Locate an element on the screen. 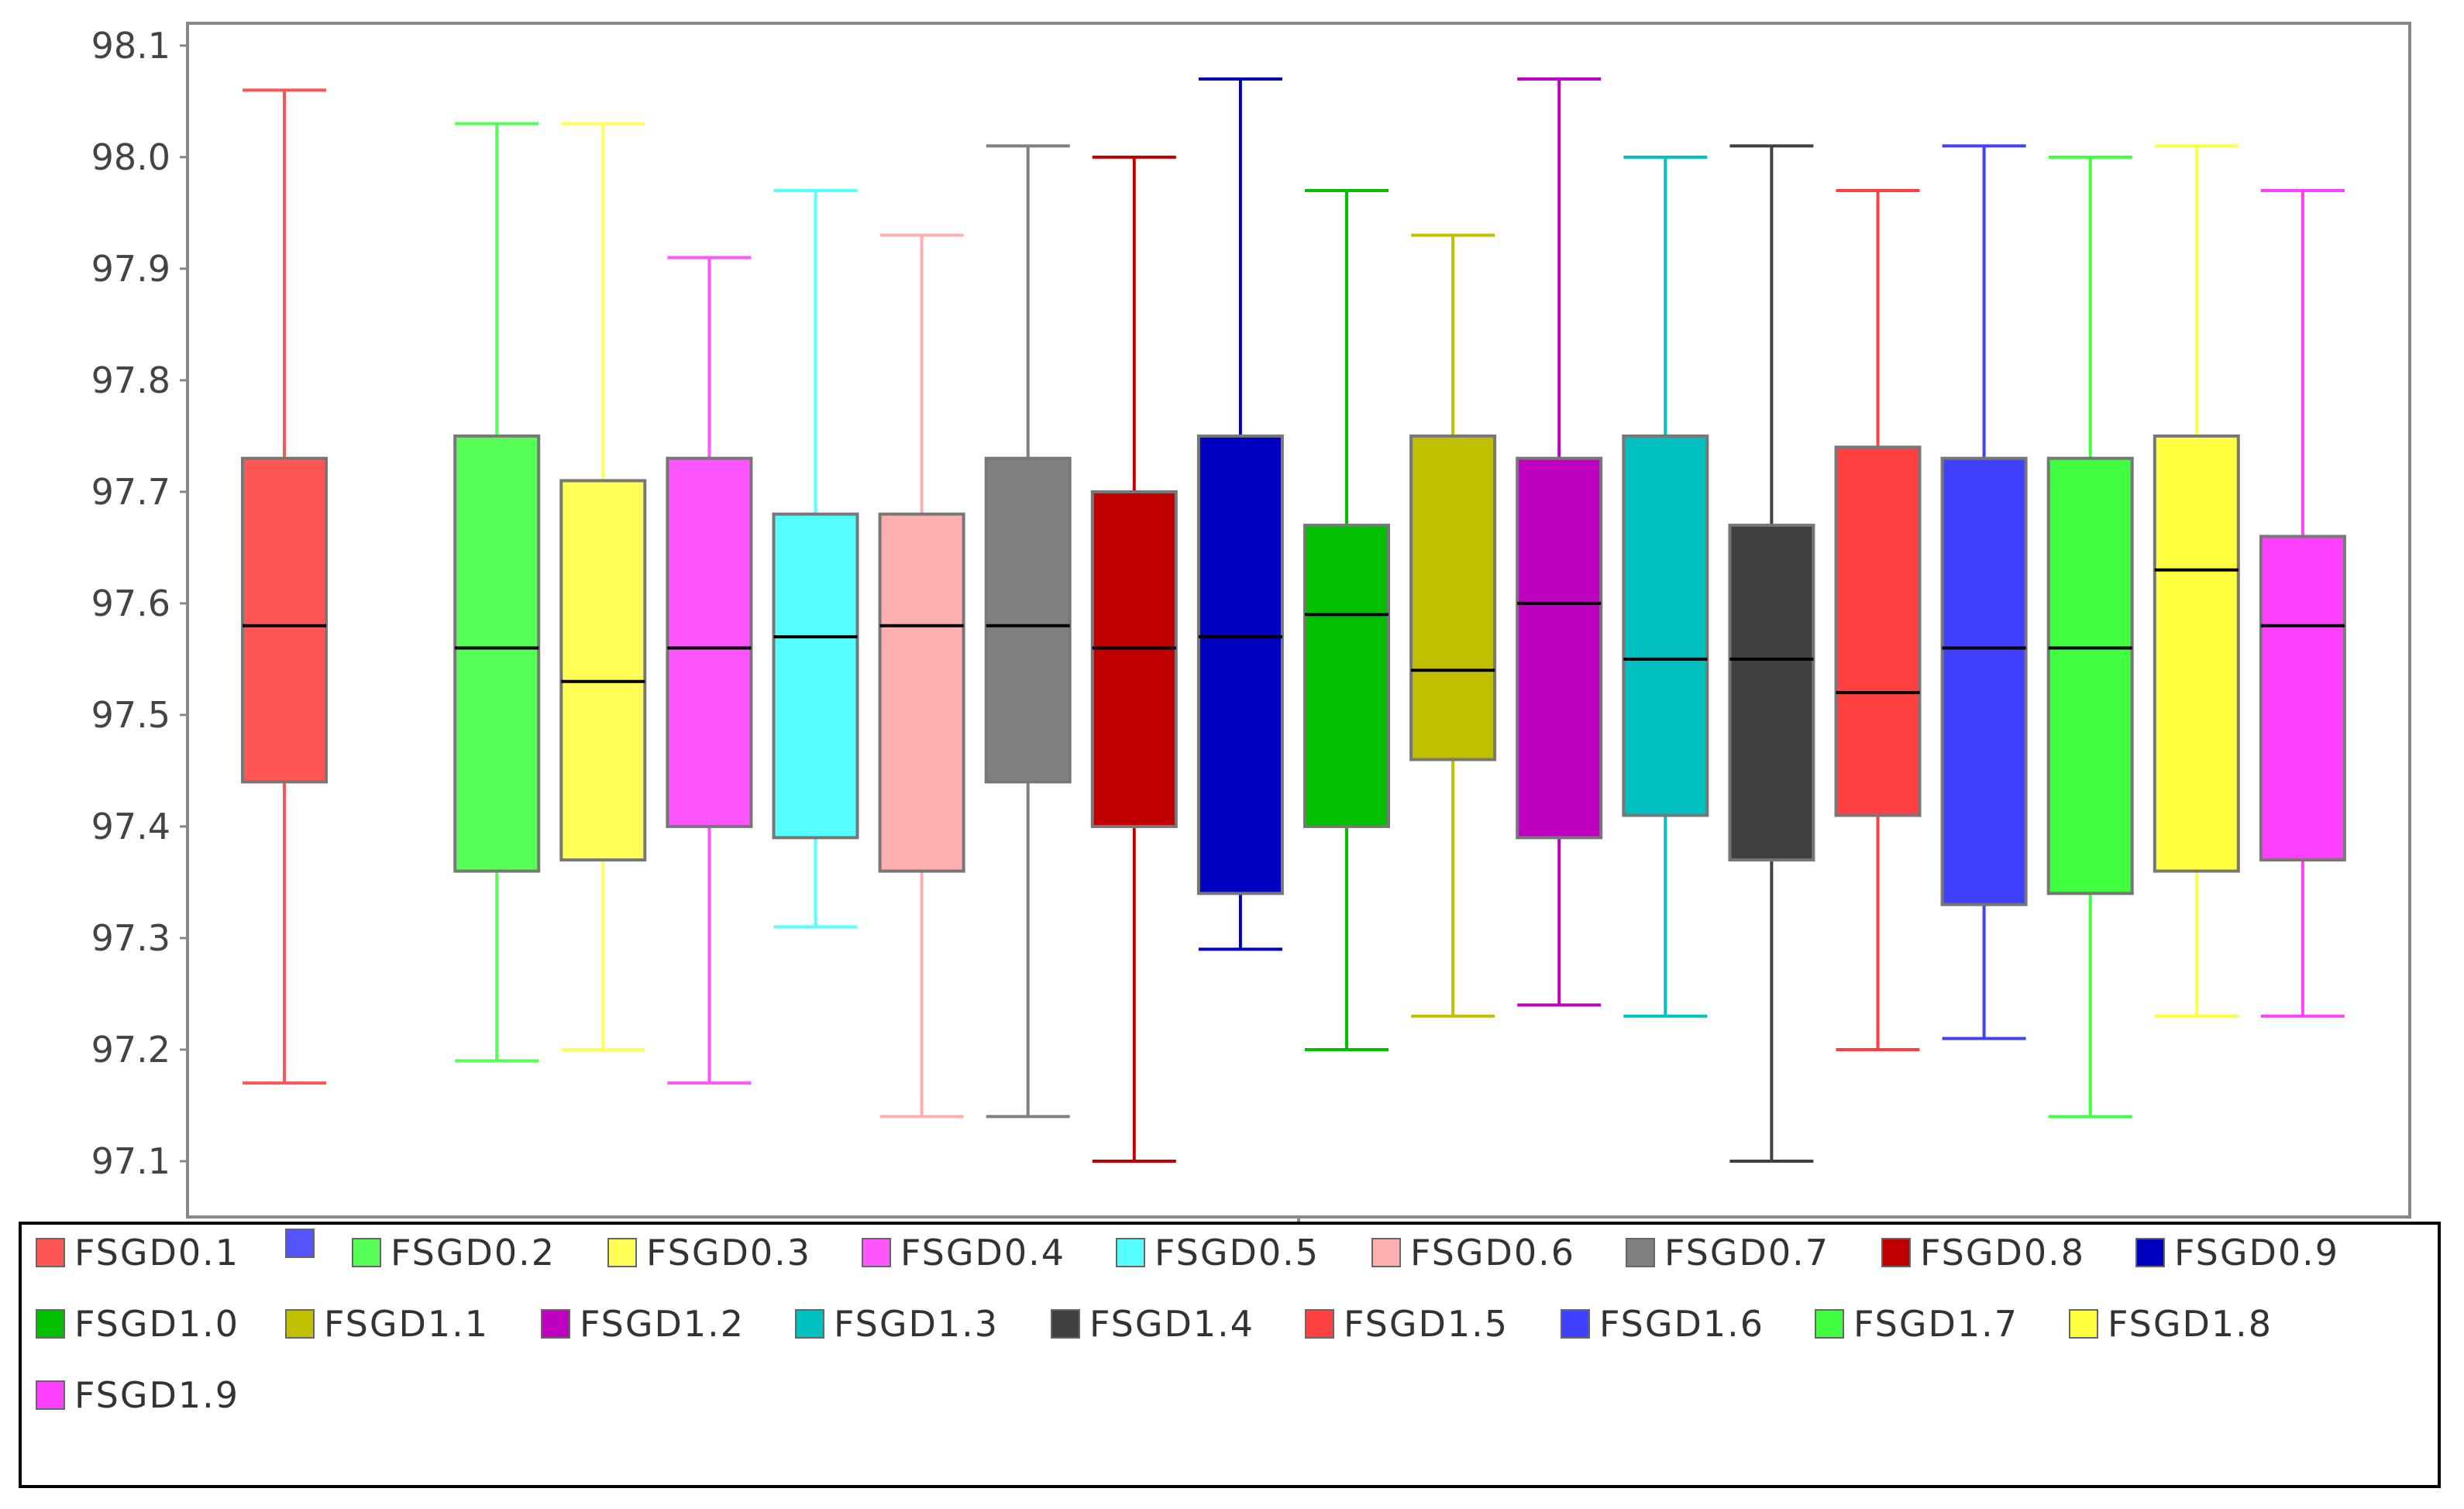 This screenshot has width=2464, height=1509. box-FSGD1.8 is located at coordinates (2196, 581).